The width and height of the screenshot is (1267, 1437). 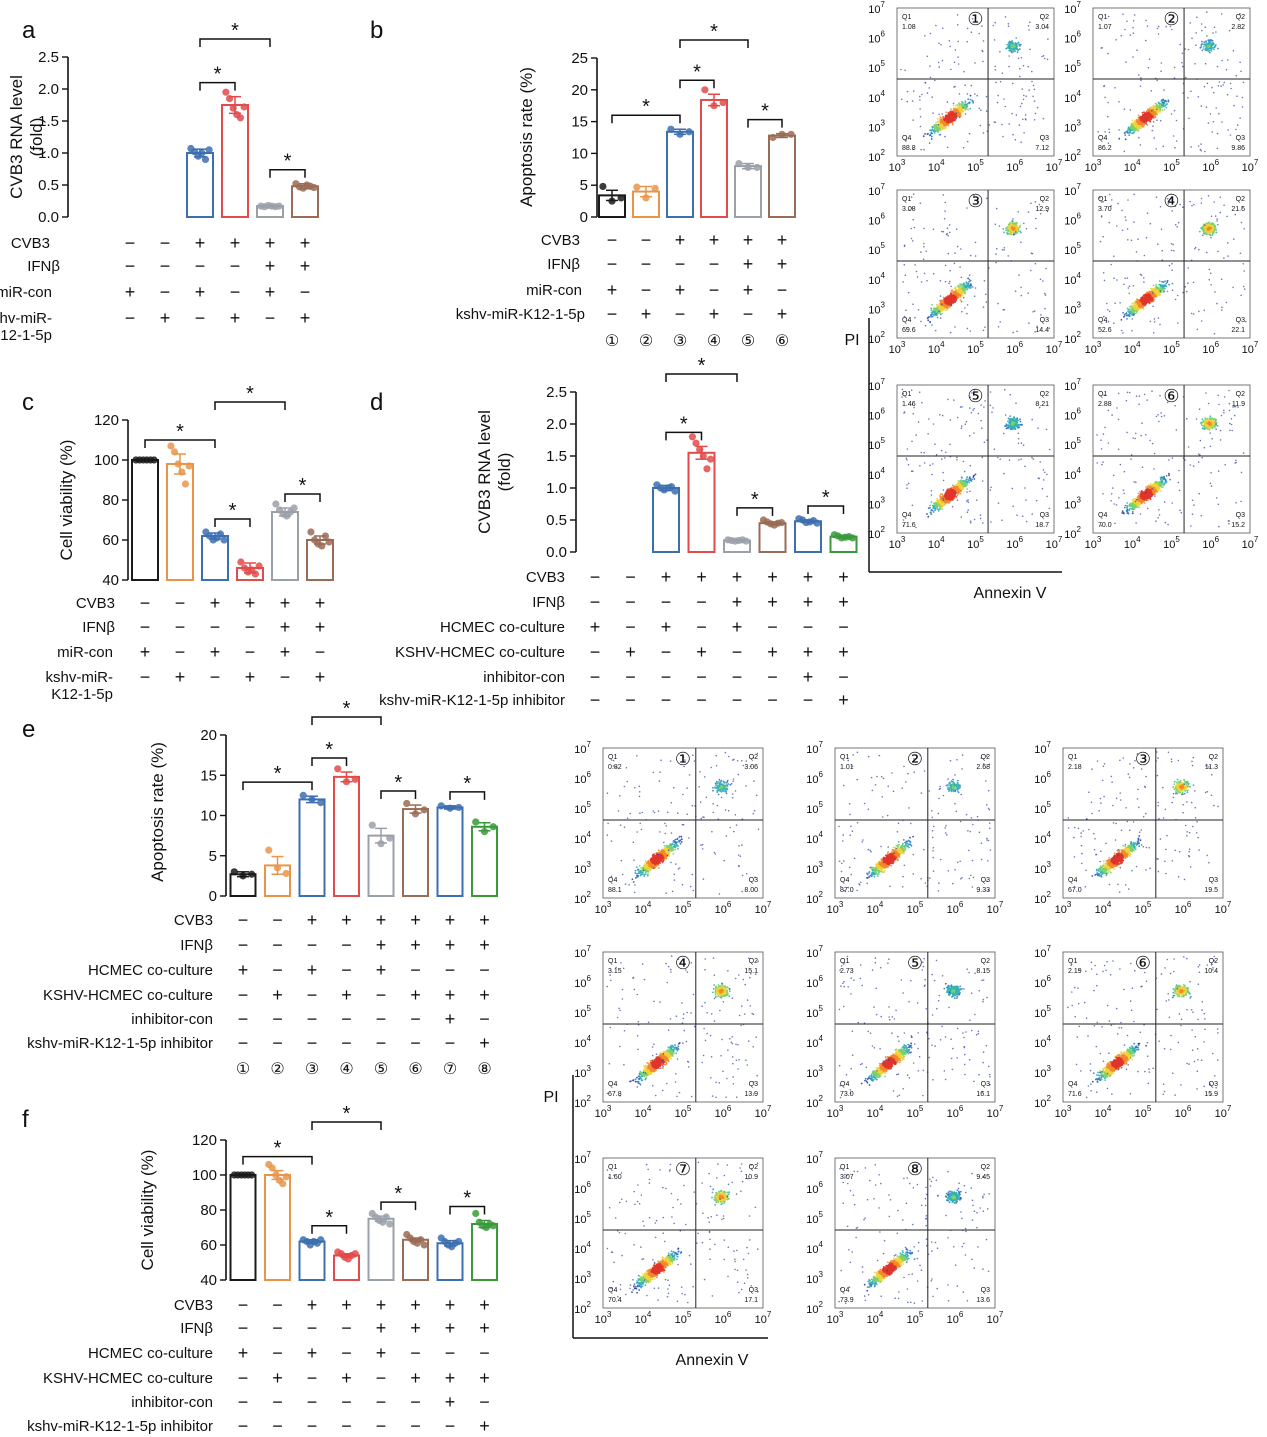 I want to click on condition-label-c: CVB3, so click(x=95, y=603).